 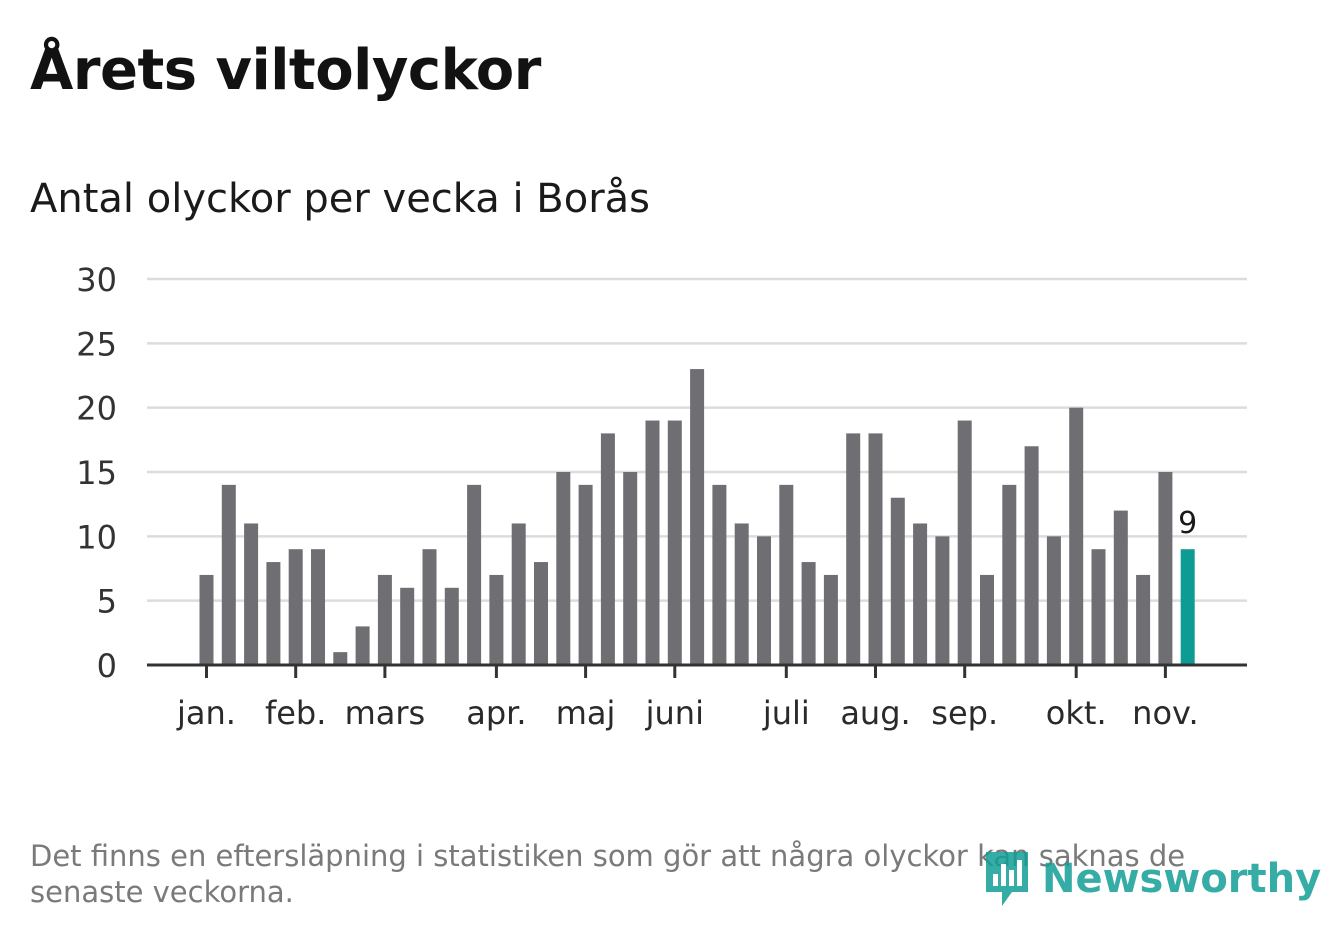 I want to click on y-tick-label: 25, so click(x=96, y=344).